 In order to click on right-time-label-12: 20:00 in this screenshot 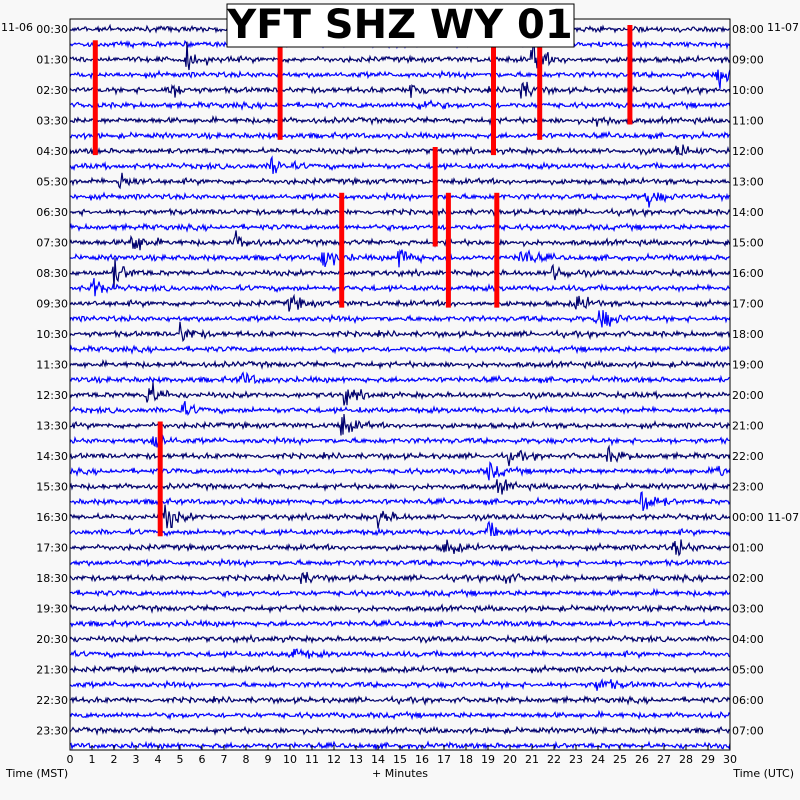, I will do `click(748, 395)`.